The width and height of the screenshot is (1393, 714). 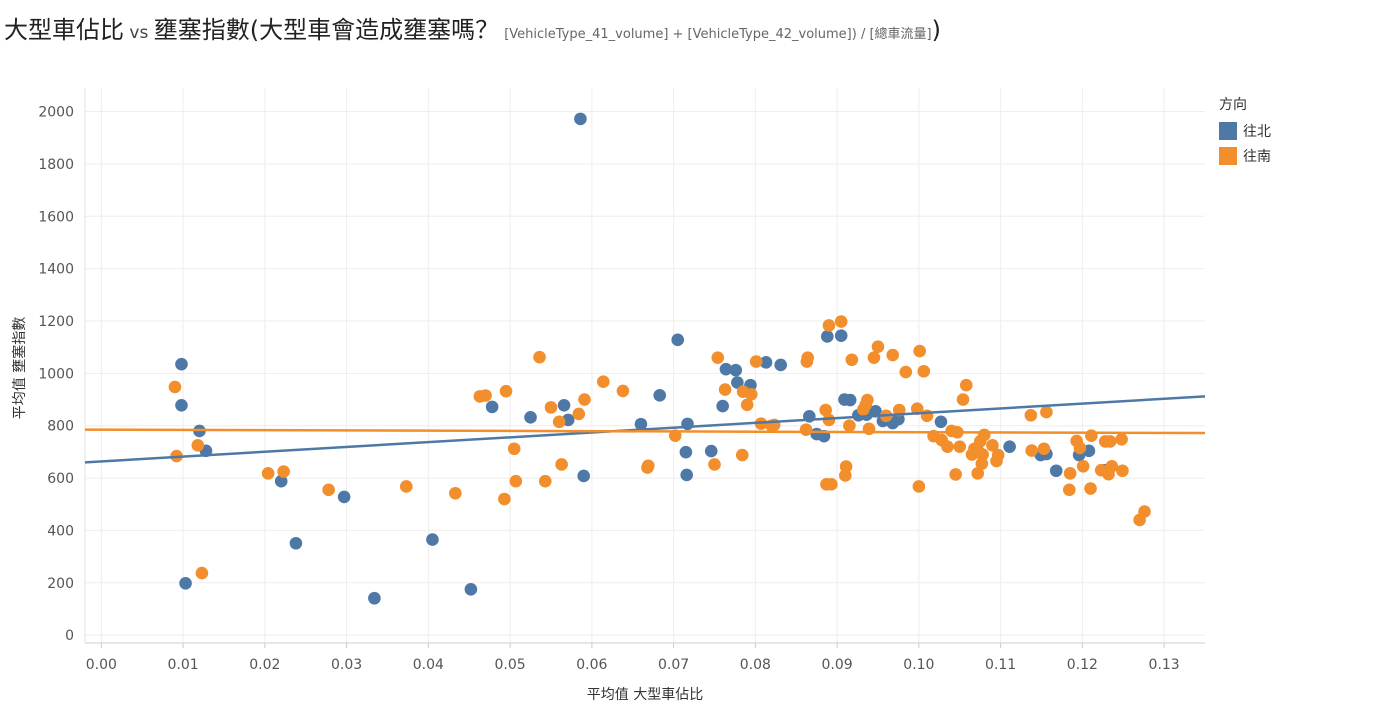 I want to click on legend-item-south: 往南, so click(x=1245, y=155).